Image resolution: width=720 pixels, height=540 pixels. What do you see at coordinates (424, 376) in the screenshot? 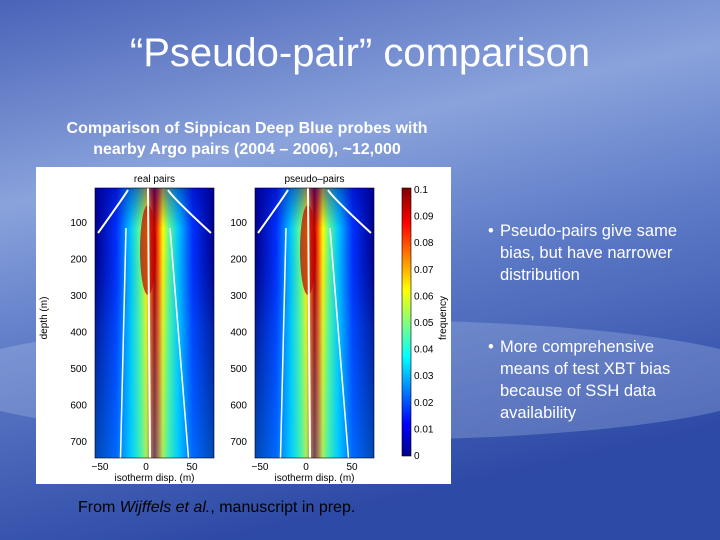
I see `colorbar-tick-label: 0.03` at bounding box center [424, 376].